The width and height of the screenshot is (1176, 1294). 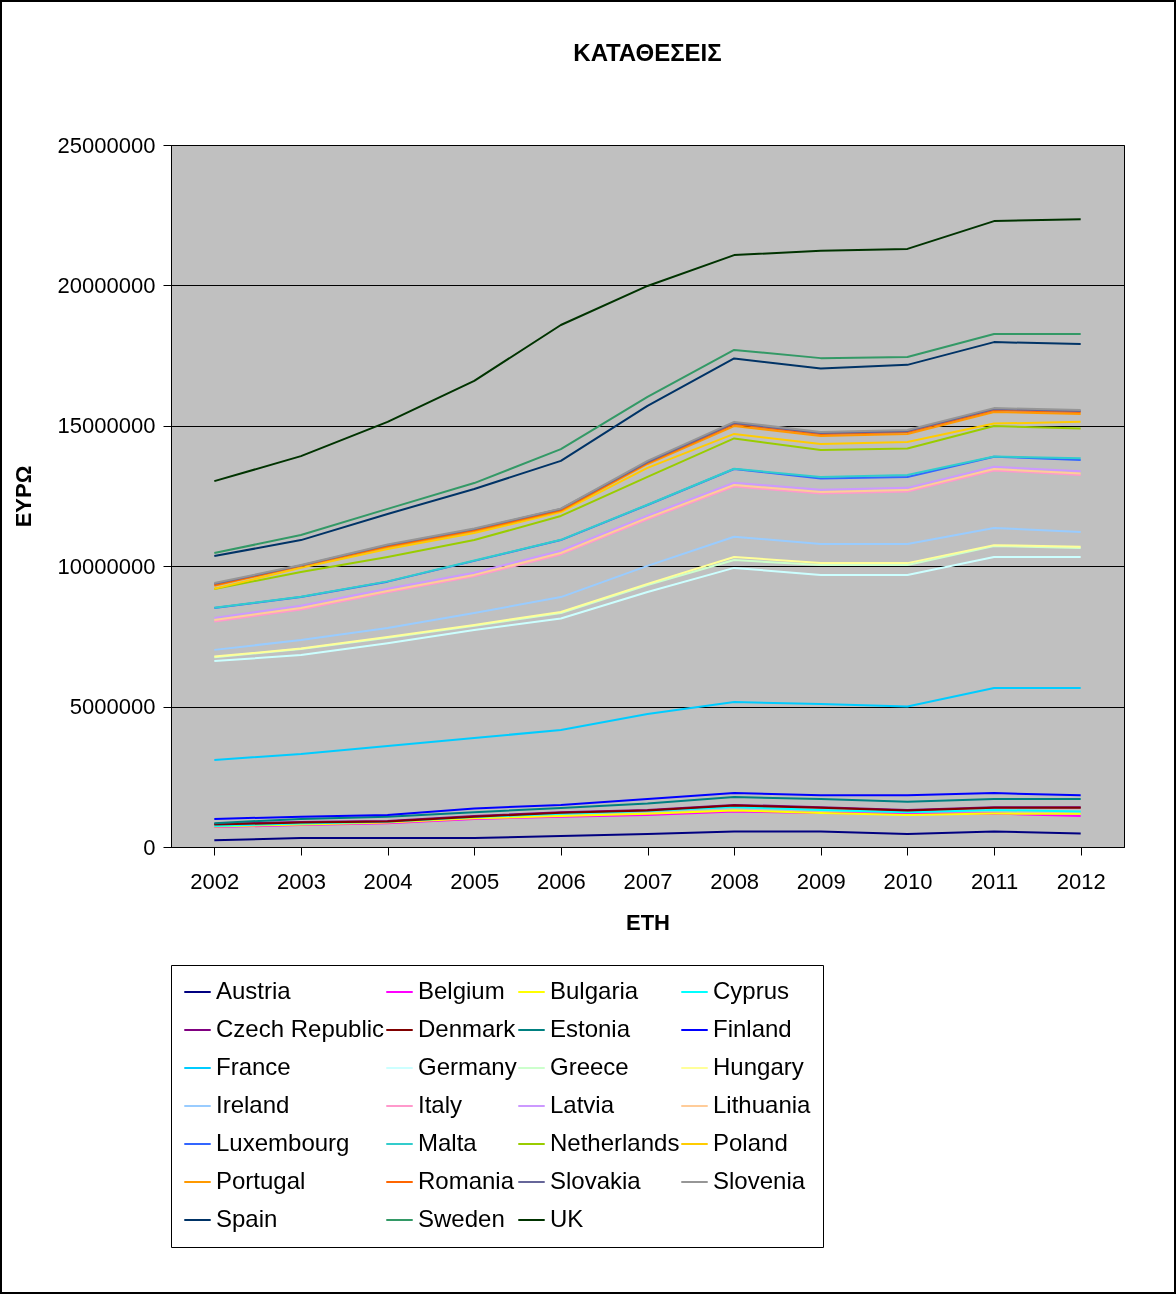 I want to click on legend-label: Portugal, so click(x=261, y=1180).